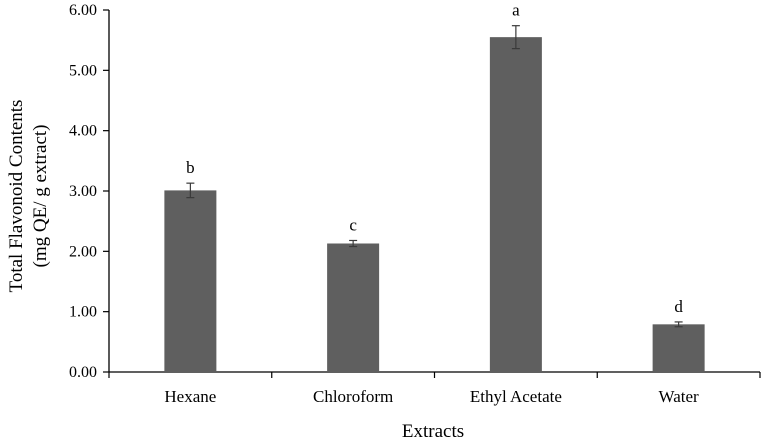  Describe the element at coordinates (678, 306) in the screenshot. I see `significance-label: d` at that location.